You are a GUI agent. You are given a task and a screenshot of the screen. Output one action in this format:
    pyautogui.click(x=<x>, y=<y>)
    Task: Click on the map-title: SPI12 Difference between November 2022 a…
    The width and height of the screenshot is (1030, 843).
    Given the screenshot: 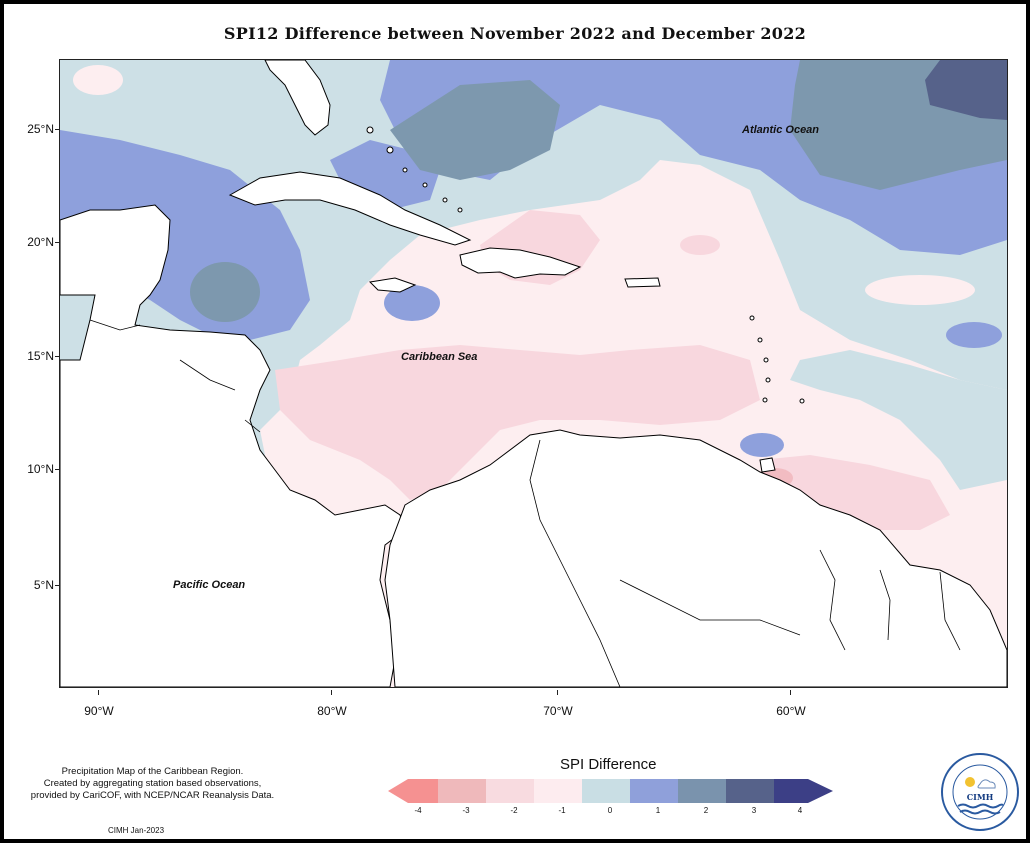 What is the action you would take?
    pyautogui.click(x=515, y=33)
    